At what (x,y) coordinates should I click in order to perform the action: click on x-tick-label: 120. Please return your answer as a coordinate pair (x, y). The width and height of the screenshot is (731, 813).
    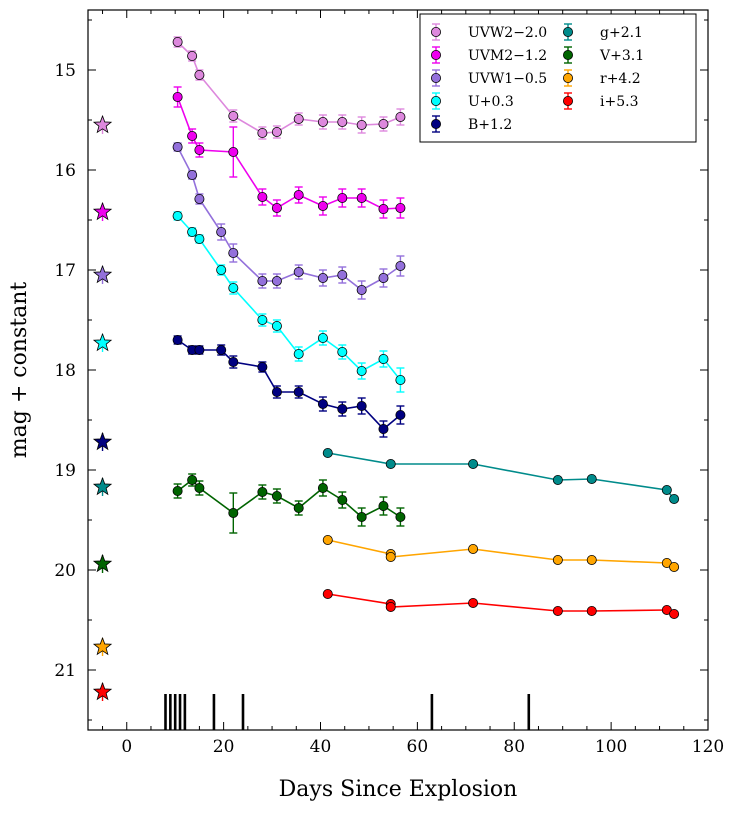
    Looking at the image, I should click on (708, 747).